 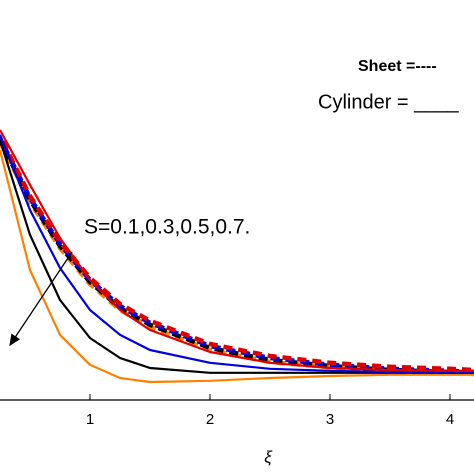 I want to click on annotation: S=0.1,0.3,0.5,0.7., so click(x=167, y=227).